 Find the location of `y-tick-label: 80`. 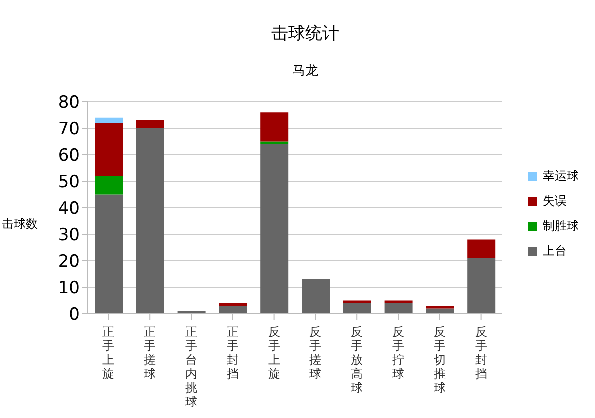

y-tick-label: 80 is located at coordinates (69, 103).